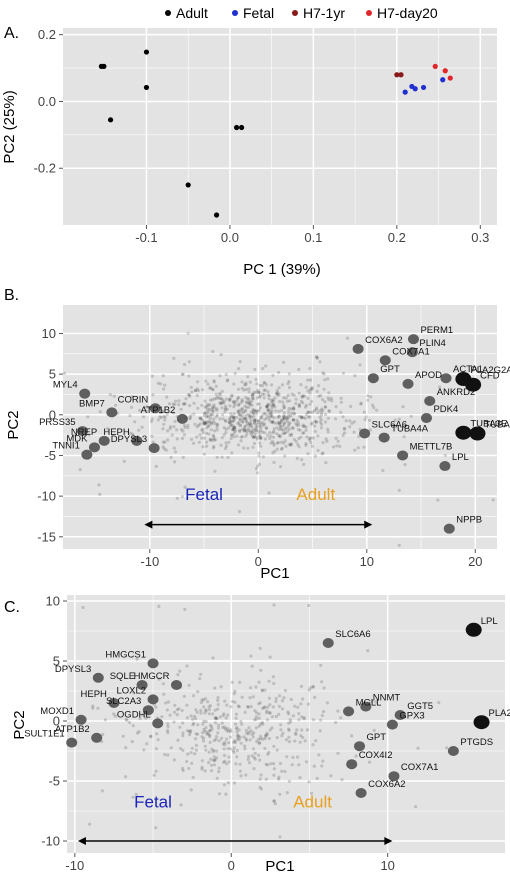 The image size is (510, 876). What do you see at coordinates (11, 295) in the screenshot?
I see `panel-b-label: B.` at bounding box center [11, 295].